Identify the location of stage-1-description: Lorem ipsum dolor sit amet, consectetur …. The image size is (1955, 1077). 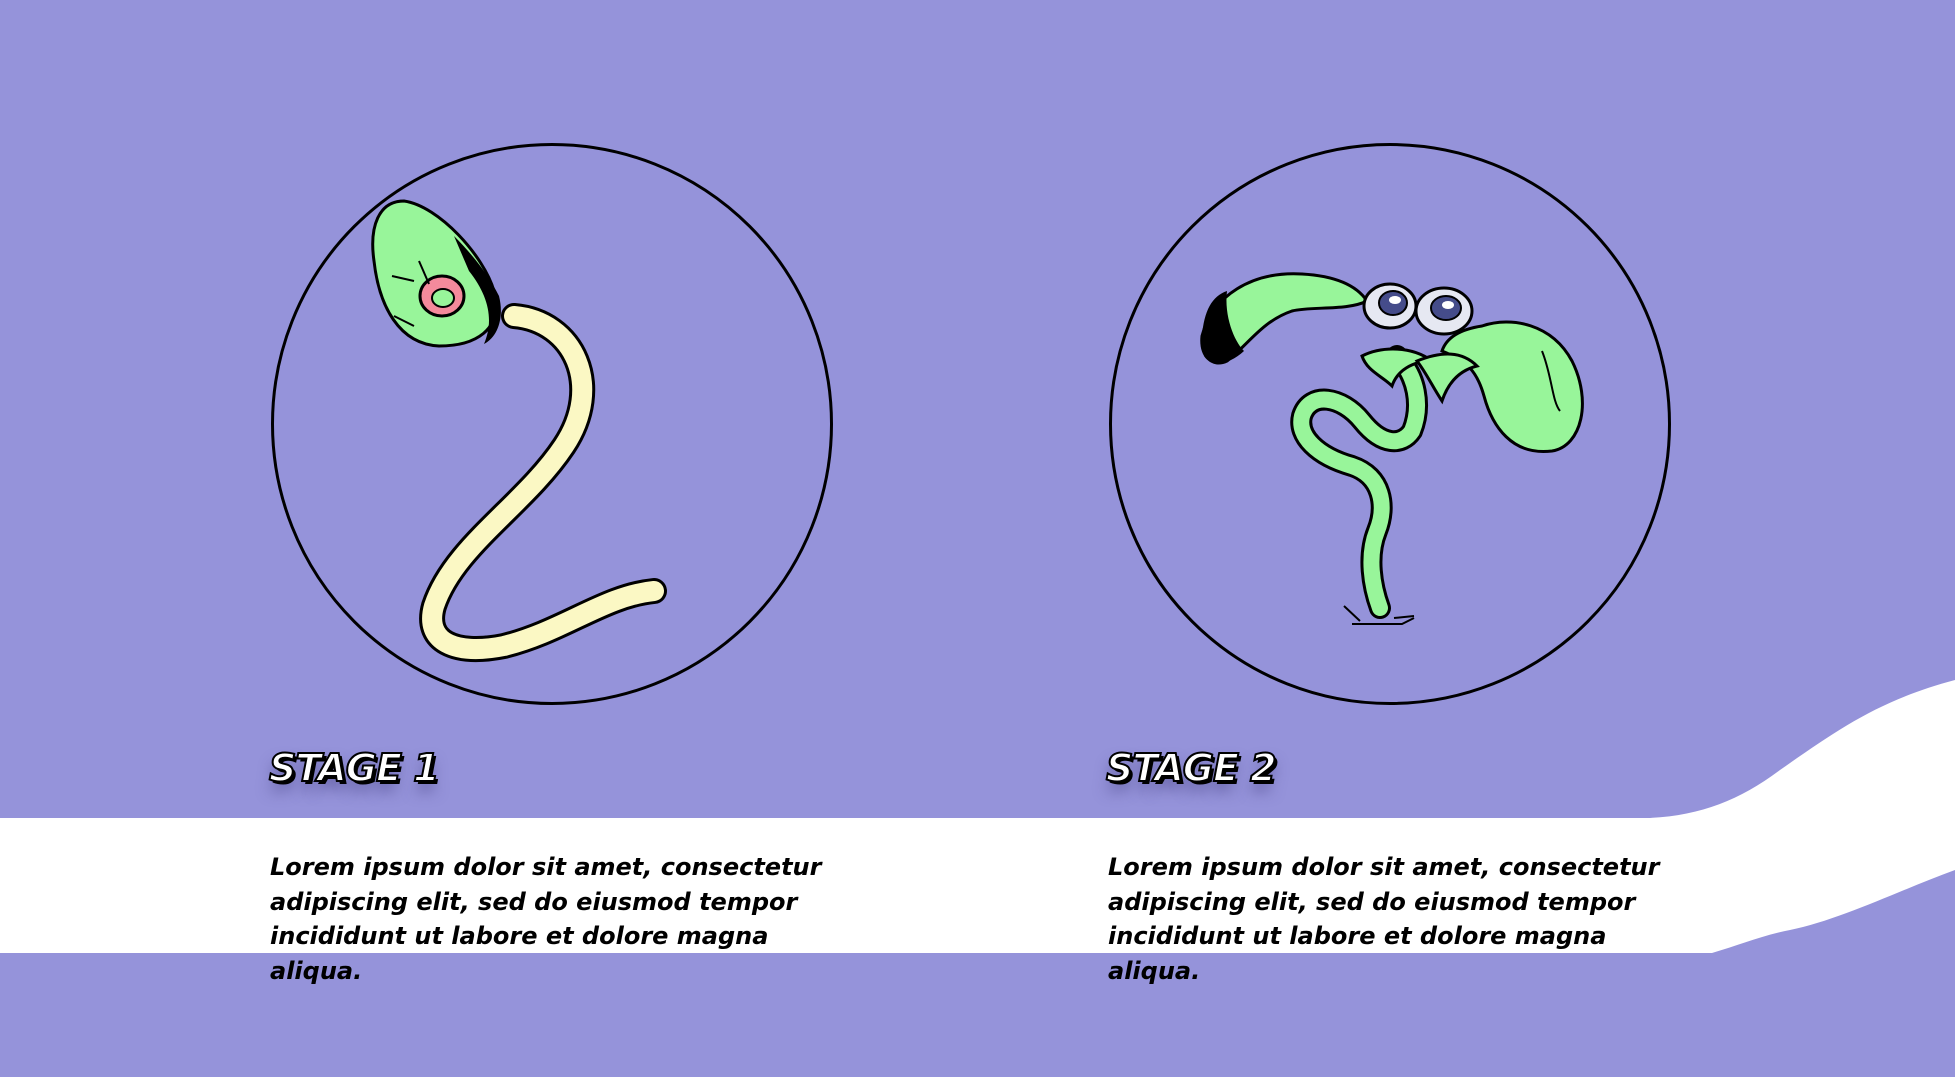
(546, 919).